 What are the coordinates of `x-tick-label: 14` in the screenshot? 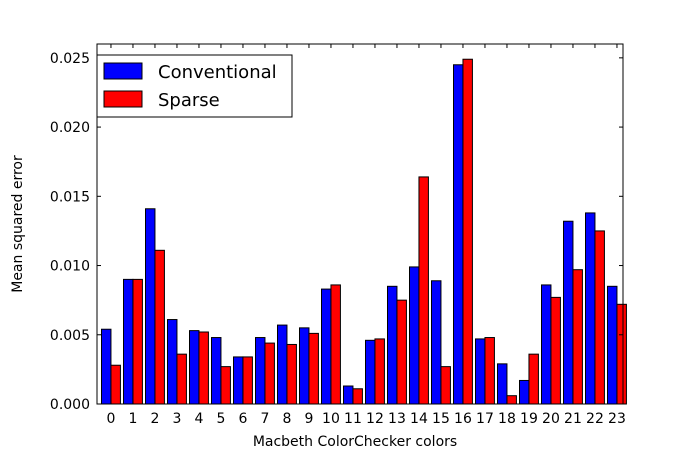 It's located at (419, 419).